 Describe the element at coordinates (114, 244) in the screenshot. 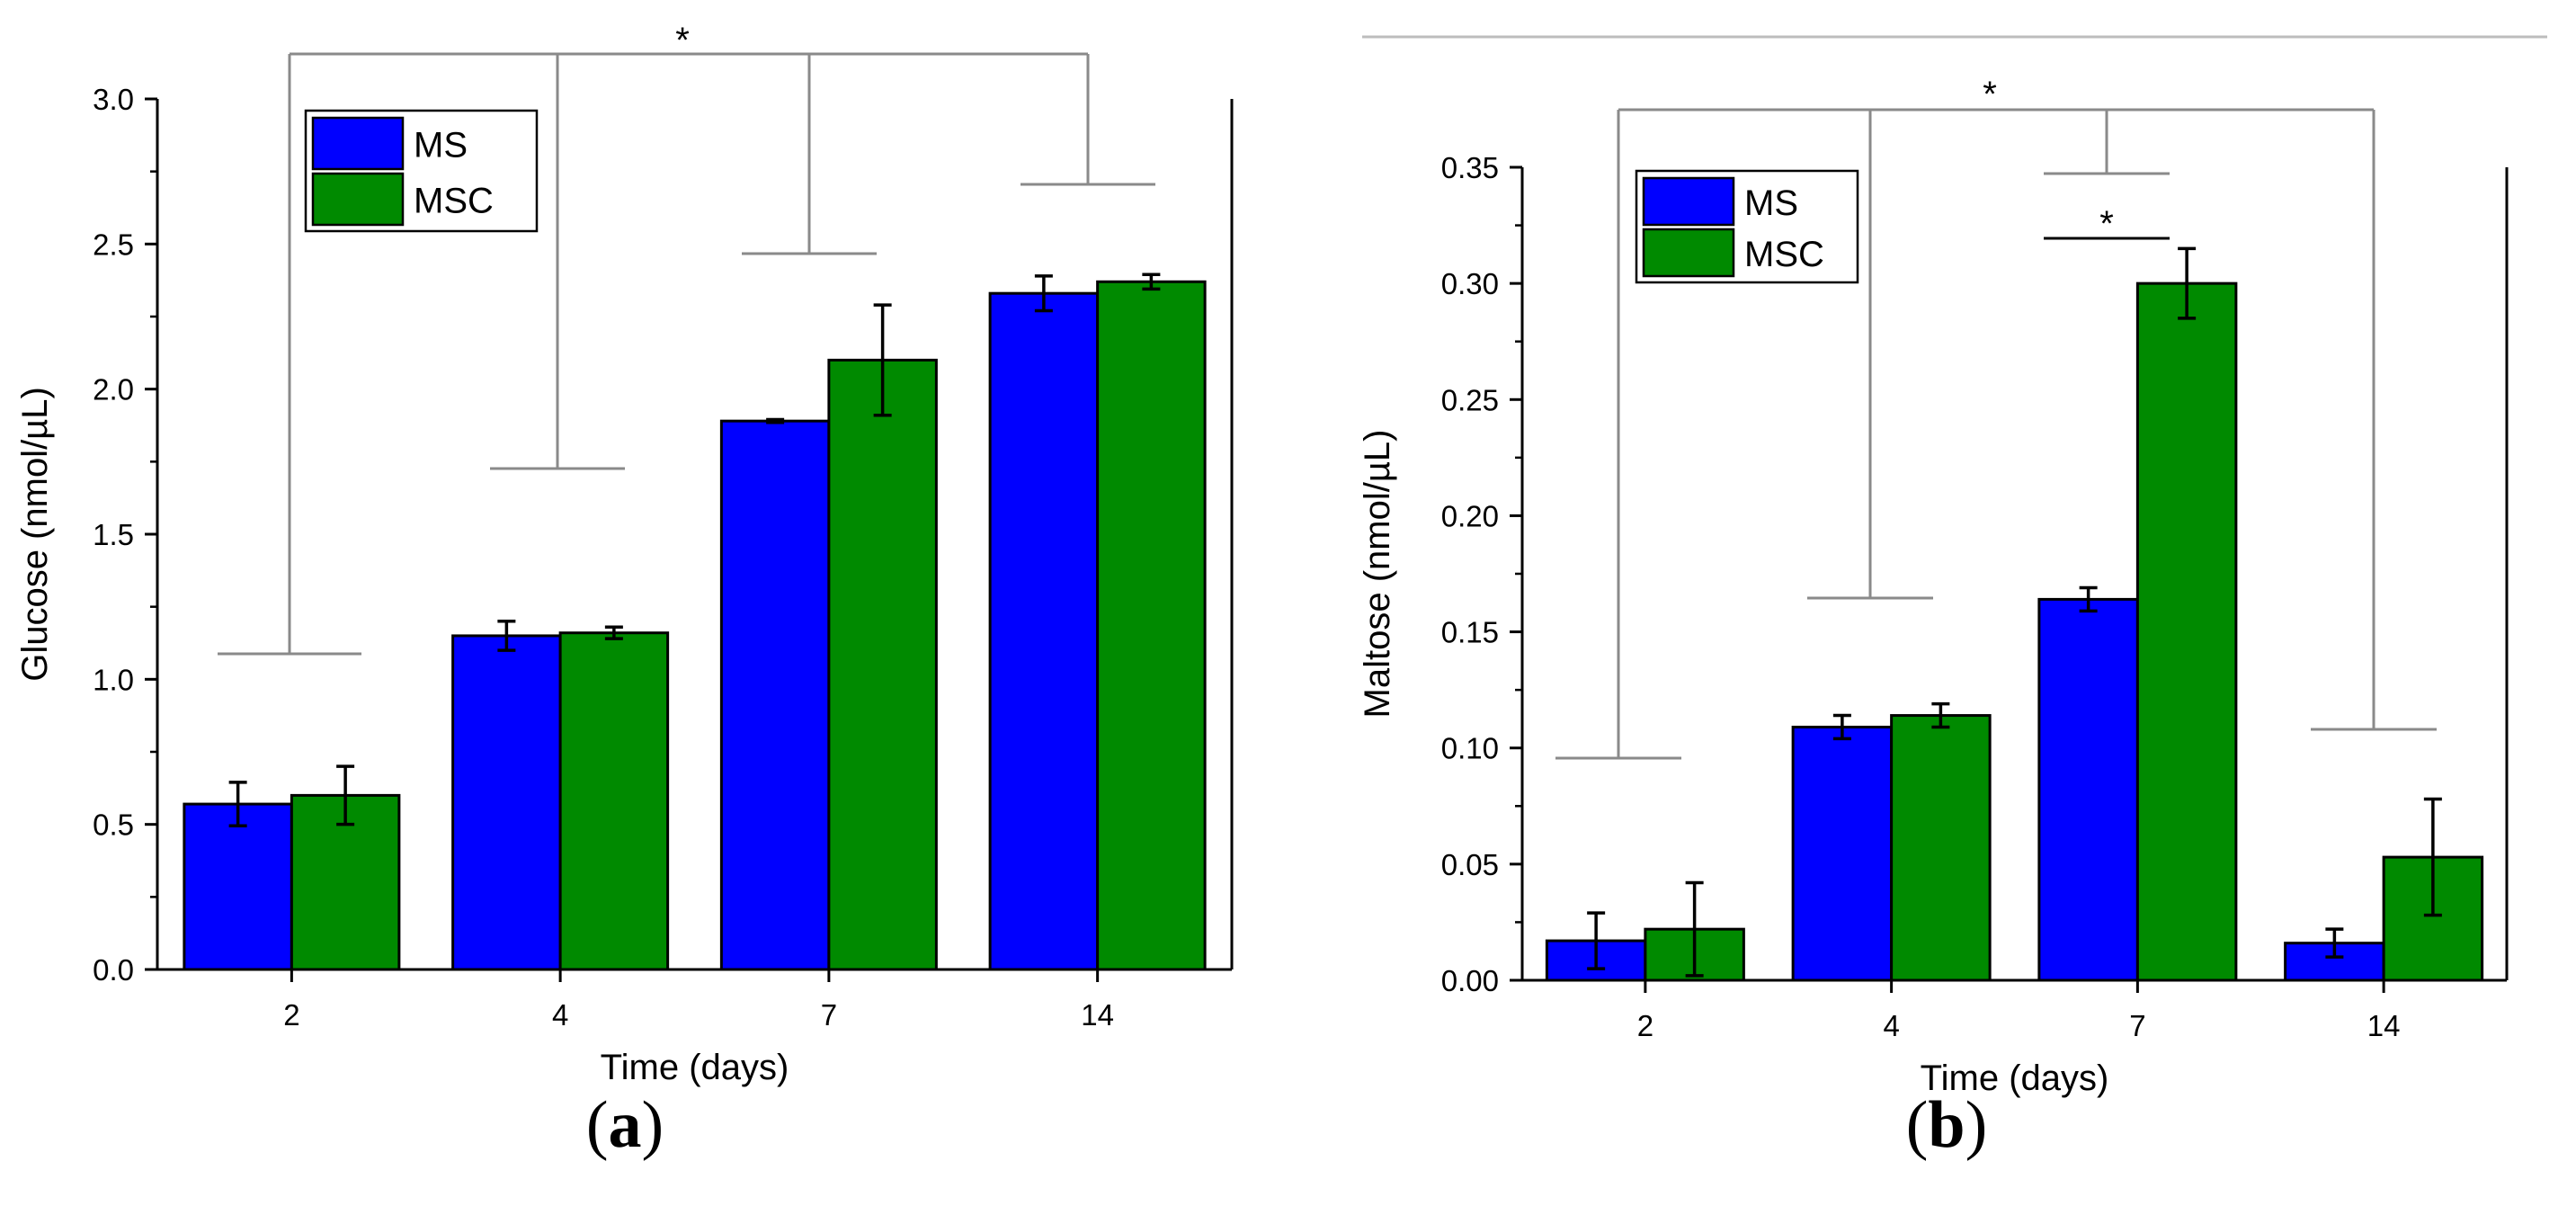

I see `y-tick-label: 2.5` at that location.